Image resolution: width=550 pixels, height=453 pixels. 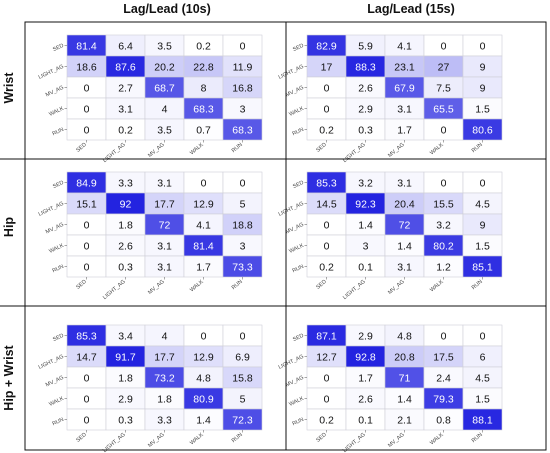 What do you see at coordinates (242, 357) in the screenshot?
I see `cell-value-label: 6.9` at bounding box center [242, 357].